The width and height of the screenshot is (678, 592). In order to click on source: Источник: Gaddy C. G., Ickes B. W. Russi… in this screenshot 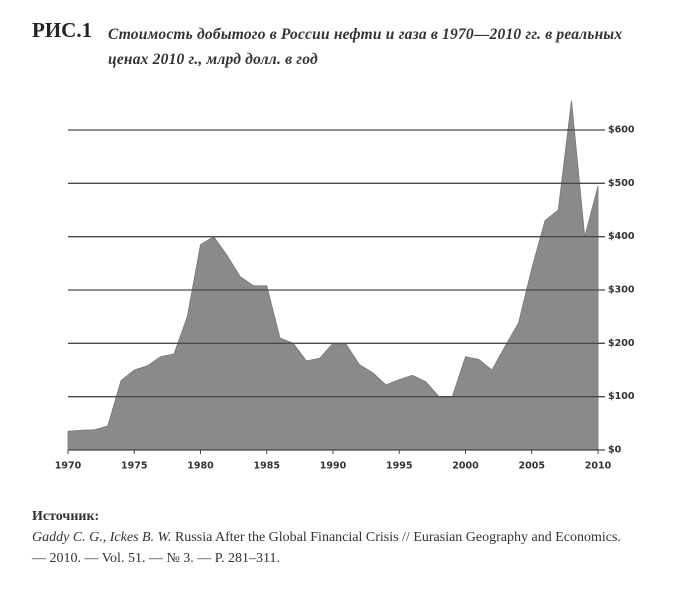, I will do `click(332, 537)`.